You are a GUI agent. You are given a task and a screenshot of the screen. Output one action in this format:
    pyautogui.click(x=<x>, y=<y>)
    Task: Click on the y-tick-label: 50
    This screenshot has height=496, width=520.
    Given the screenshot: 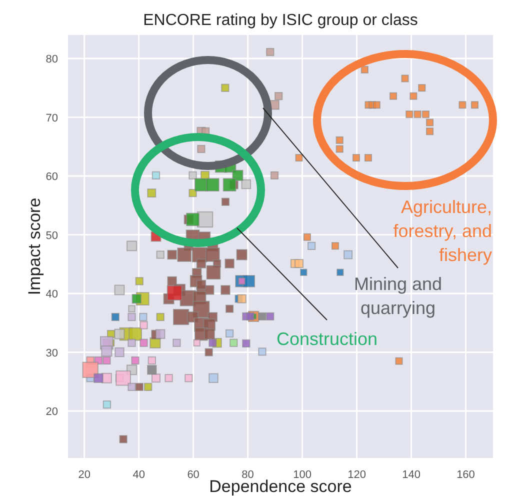 What is the action you would take?
    pyautogui.click(x=52, y=236)
    